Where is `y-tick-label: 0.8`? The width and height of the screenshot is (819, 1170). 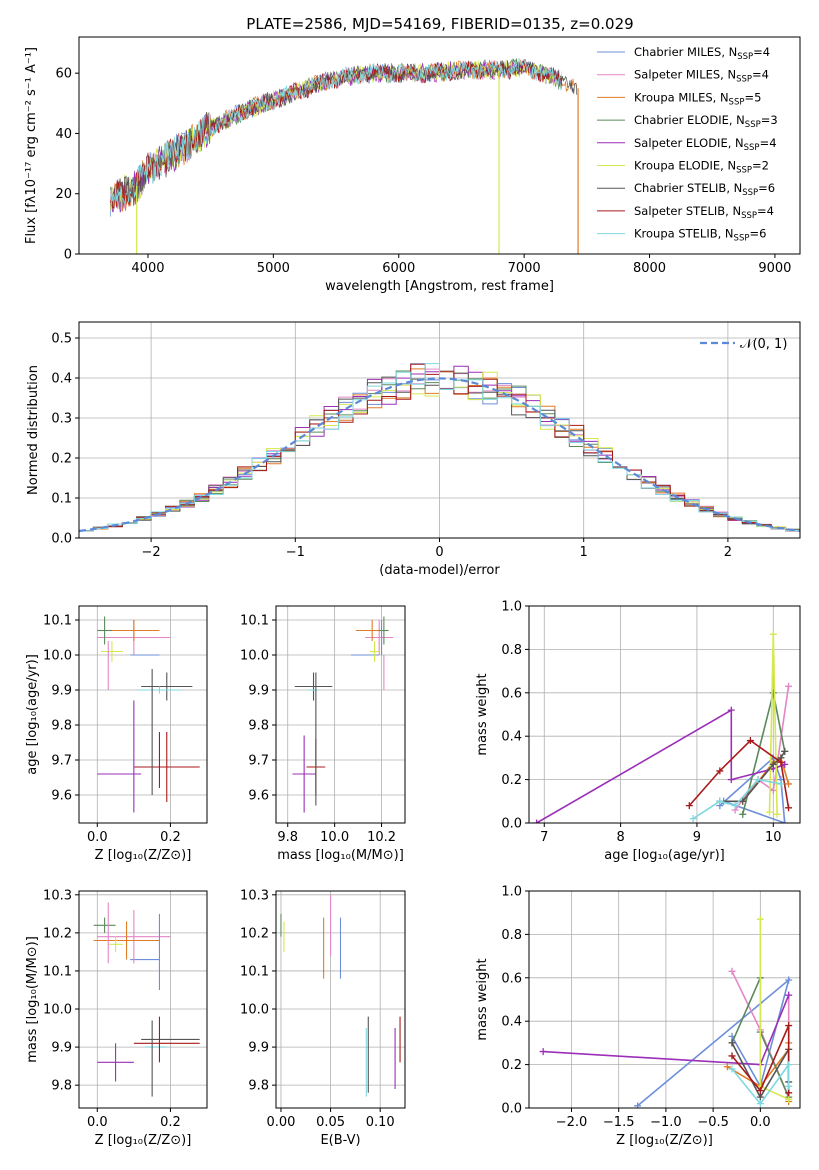 y-tick-label: 0.8 is located at coordinates (511, 935).